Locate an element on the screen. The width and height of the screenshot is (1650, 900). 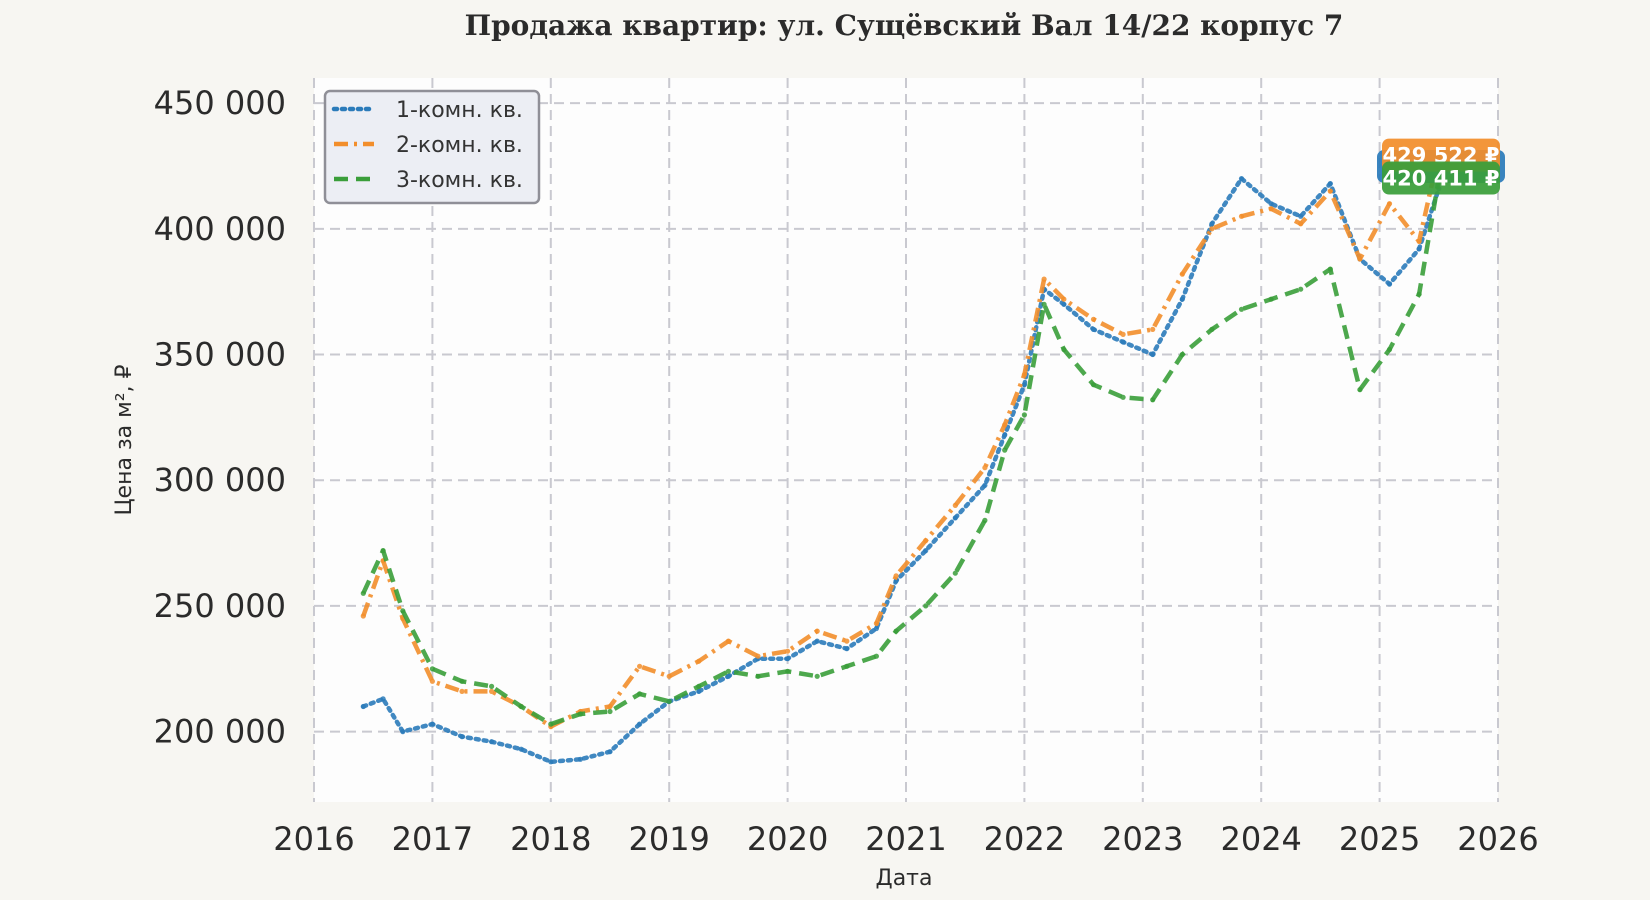
x-tick-label: 2026 is located at coordinates (1497, 839).